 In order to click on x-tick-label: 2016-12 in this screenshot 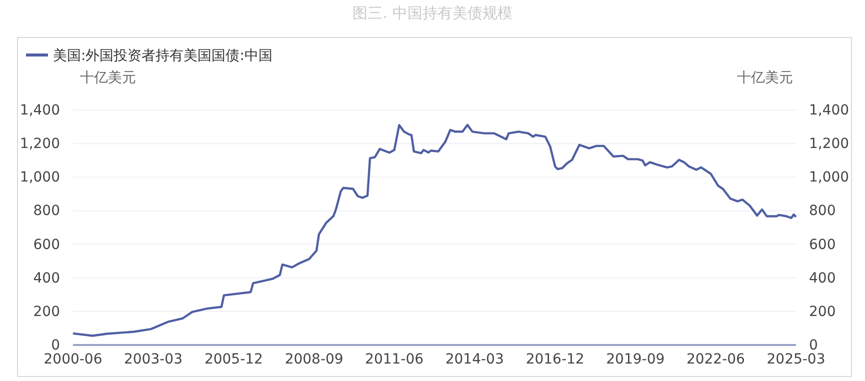, I will do `click(555, 359)`.